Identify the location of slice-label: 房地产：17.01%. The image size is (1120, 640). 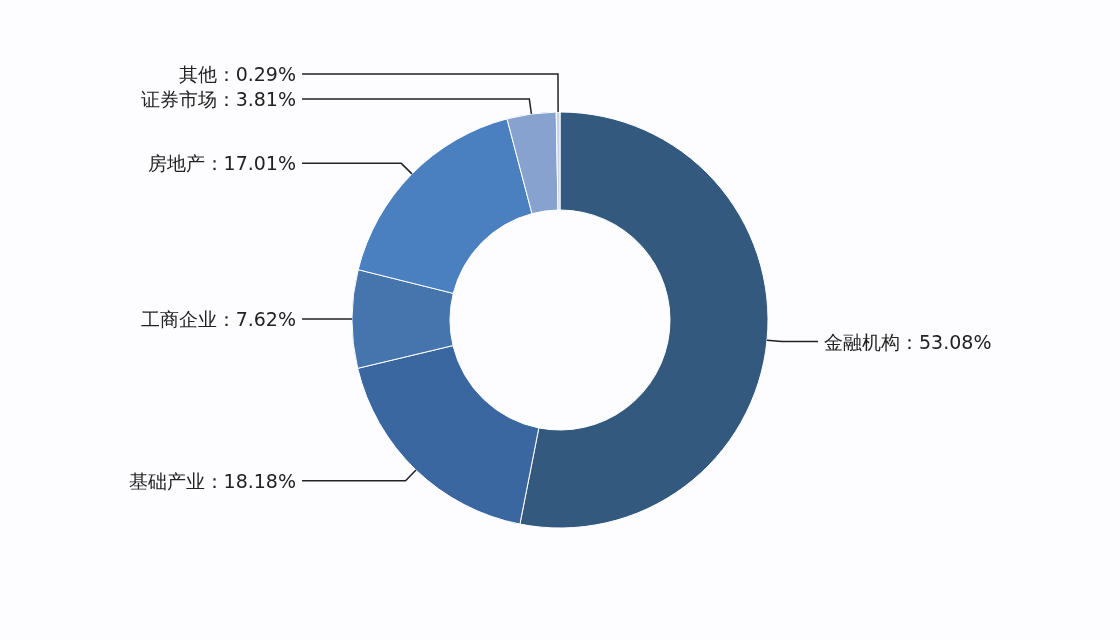
(221, 163).